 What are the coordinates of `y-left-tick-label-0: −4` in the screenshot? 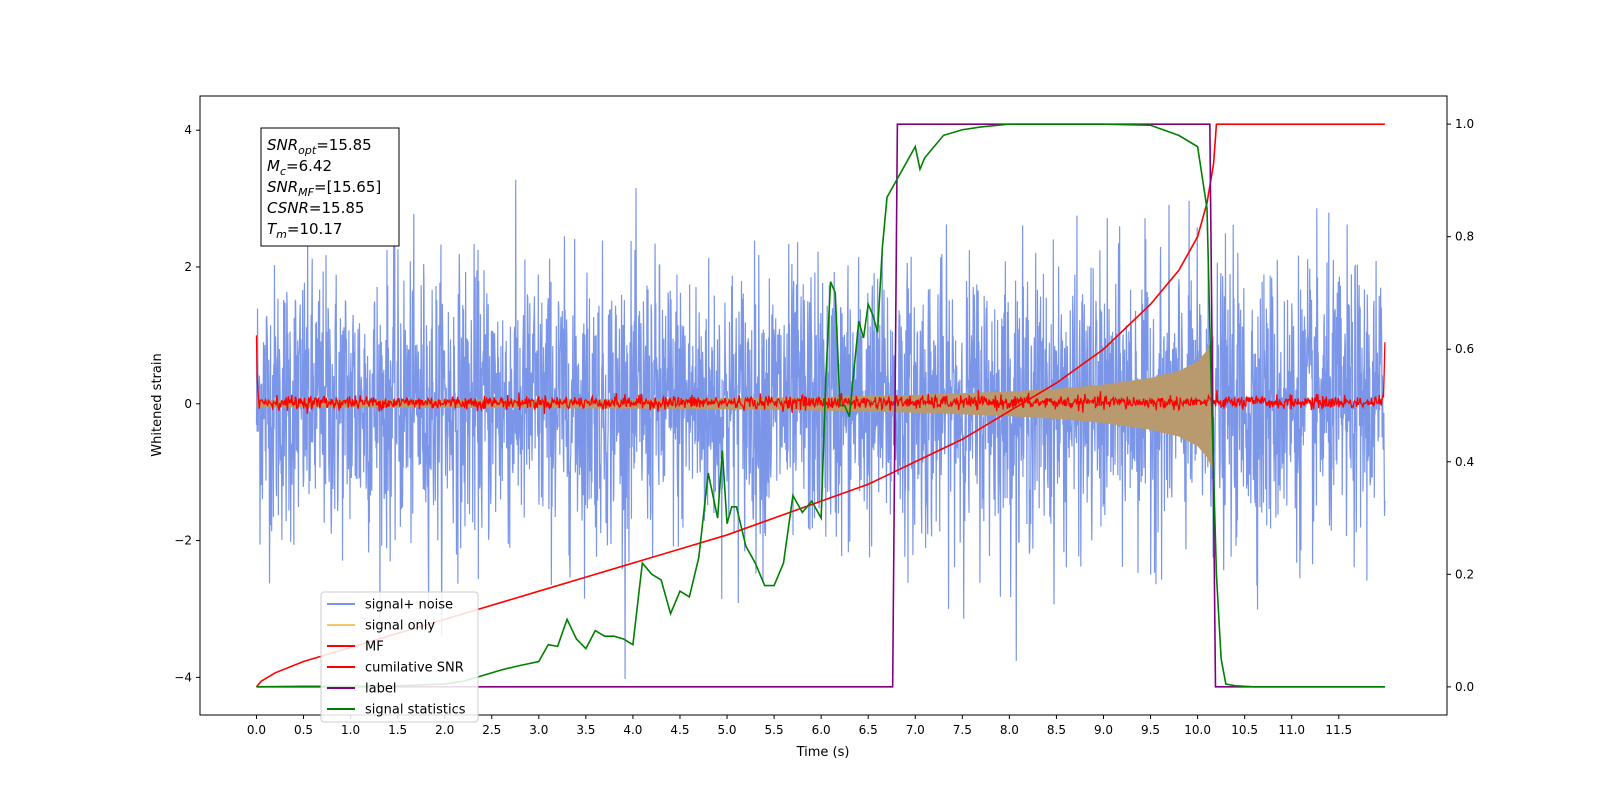 It's located at (183, 677).